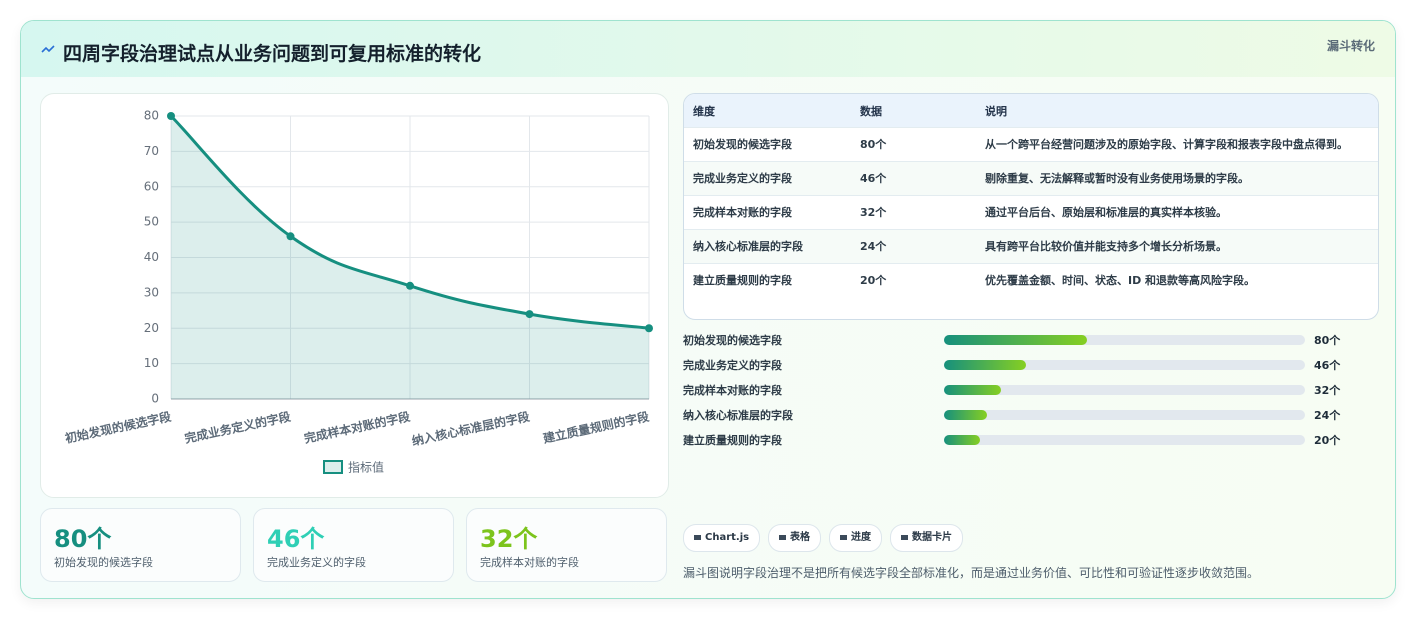 This screenshot has width=1417, height=621. I want to click on legend-swatch, so click(333, 467).